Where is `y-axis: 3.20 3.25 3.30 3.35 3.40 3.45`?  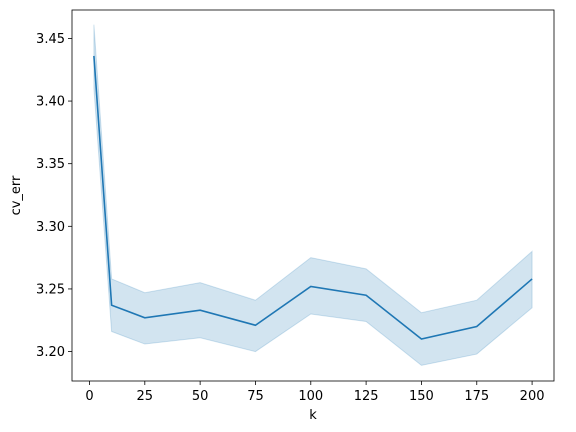 y-axis: 3.20 3.25 3.30 3.35 3.40 3.45 is located at coordinates (54, 196).